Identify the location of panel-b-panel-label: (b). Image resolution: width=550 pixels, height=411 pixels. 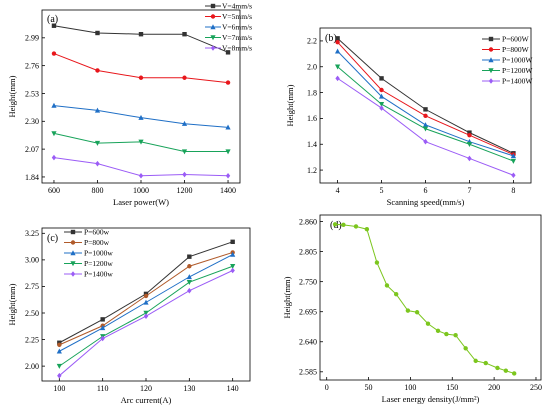
(331, 38).